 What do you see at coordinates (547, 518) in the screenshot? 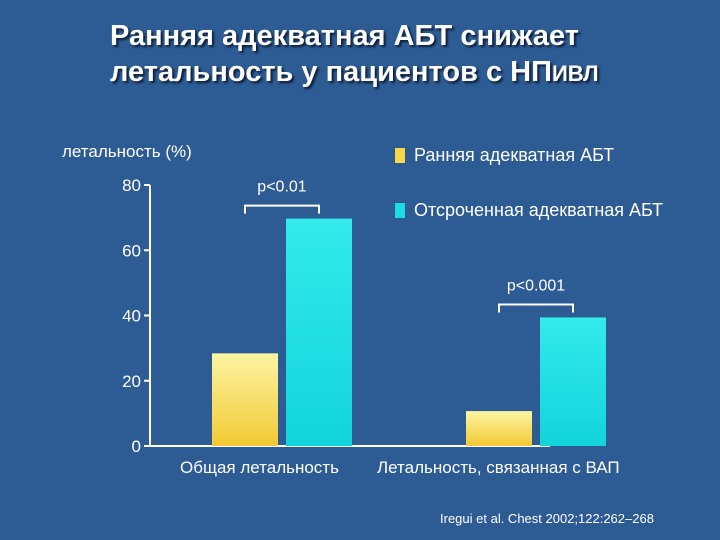
I see `citation: Iregui et al. Chest 2002;122:262–268` at bounding box center [547, 518].